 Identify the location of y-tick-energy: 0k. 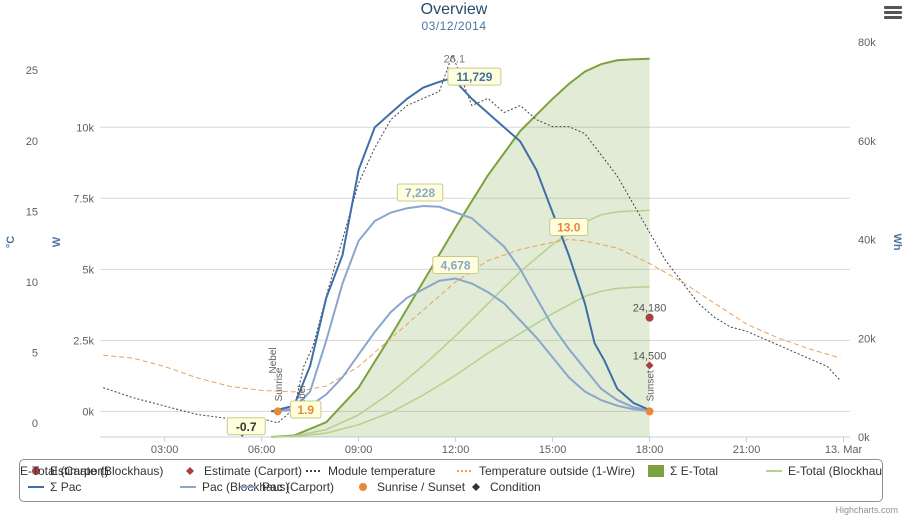
(864, 438).